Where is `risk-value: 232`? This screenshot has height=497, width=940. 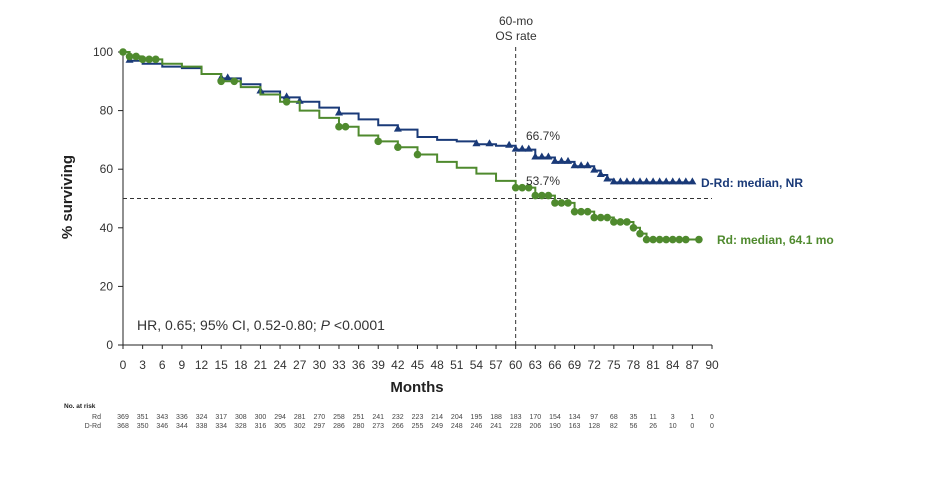 risk-value: 232 is located at coordinates (398, 417).